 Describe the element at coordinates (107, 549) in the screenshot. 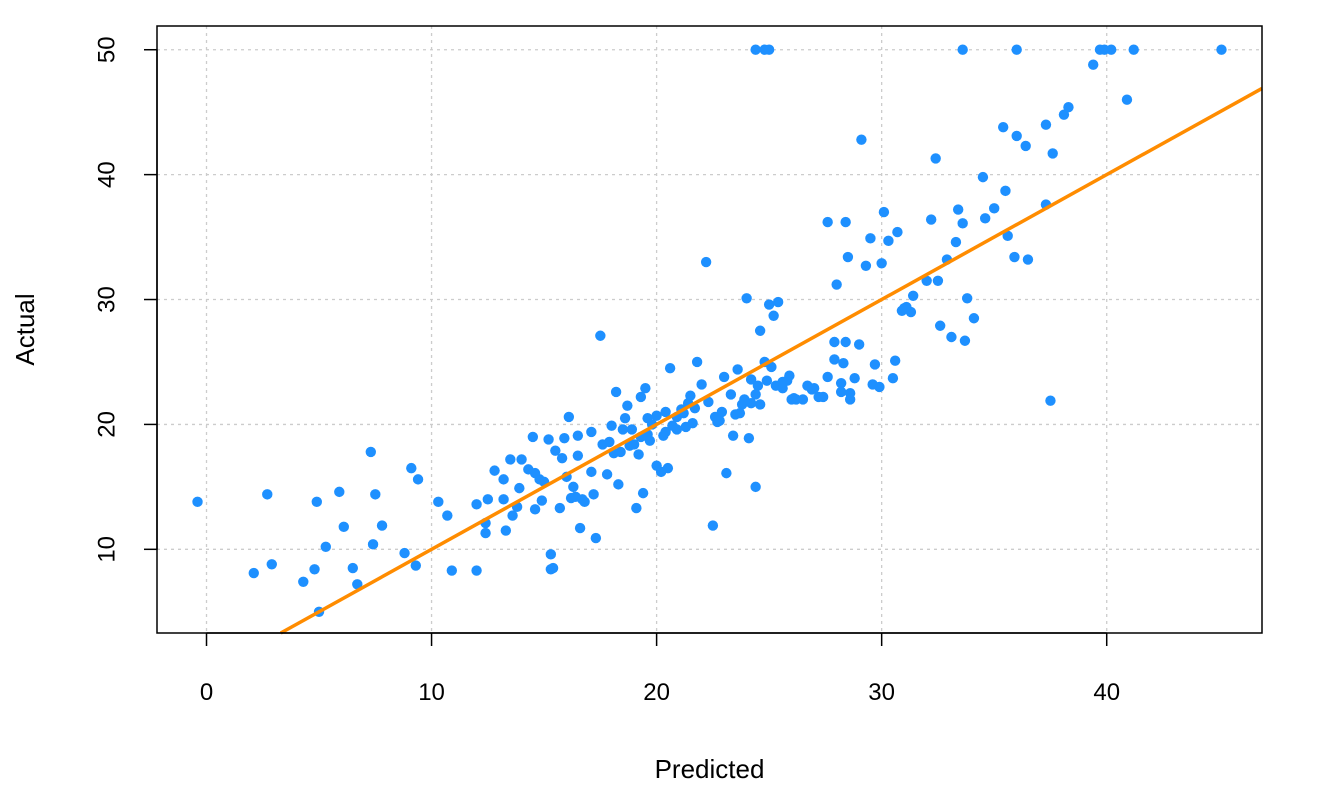

I see `y-tick-label: 10` at that location.